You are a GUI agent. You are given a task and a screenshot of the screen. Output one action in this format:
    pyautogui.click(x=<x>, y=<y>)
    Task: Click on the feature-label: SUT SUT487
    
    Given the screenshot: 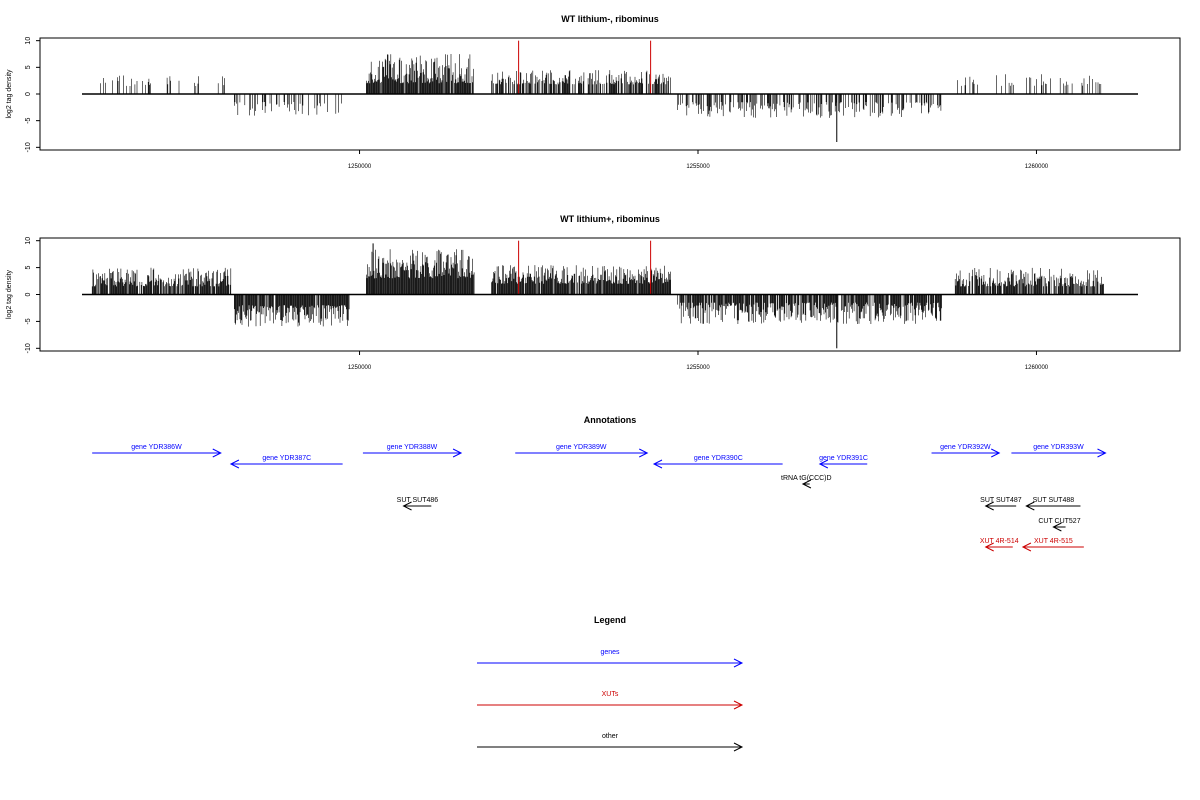 What is the action you would take?
    pyautogui.click(x=1001, y=500)
    